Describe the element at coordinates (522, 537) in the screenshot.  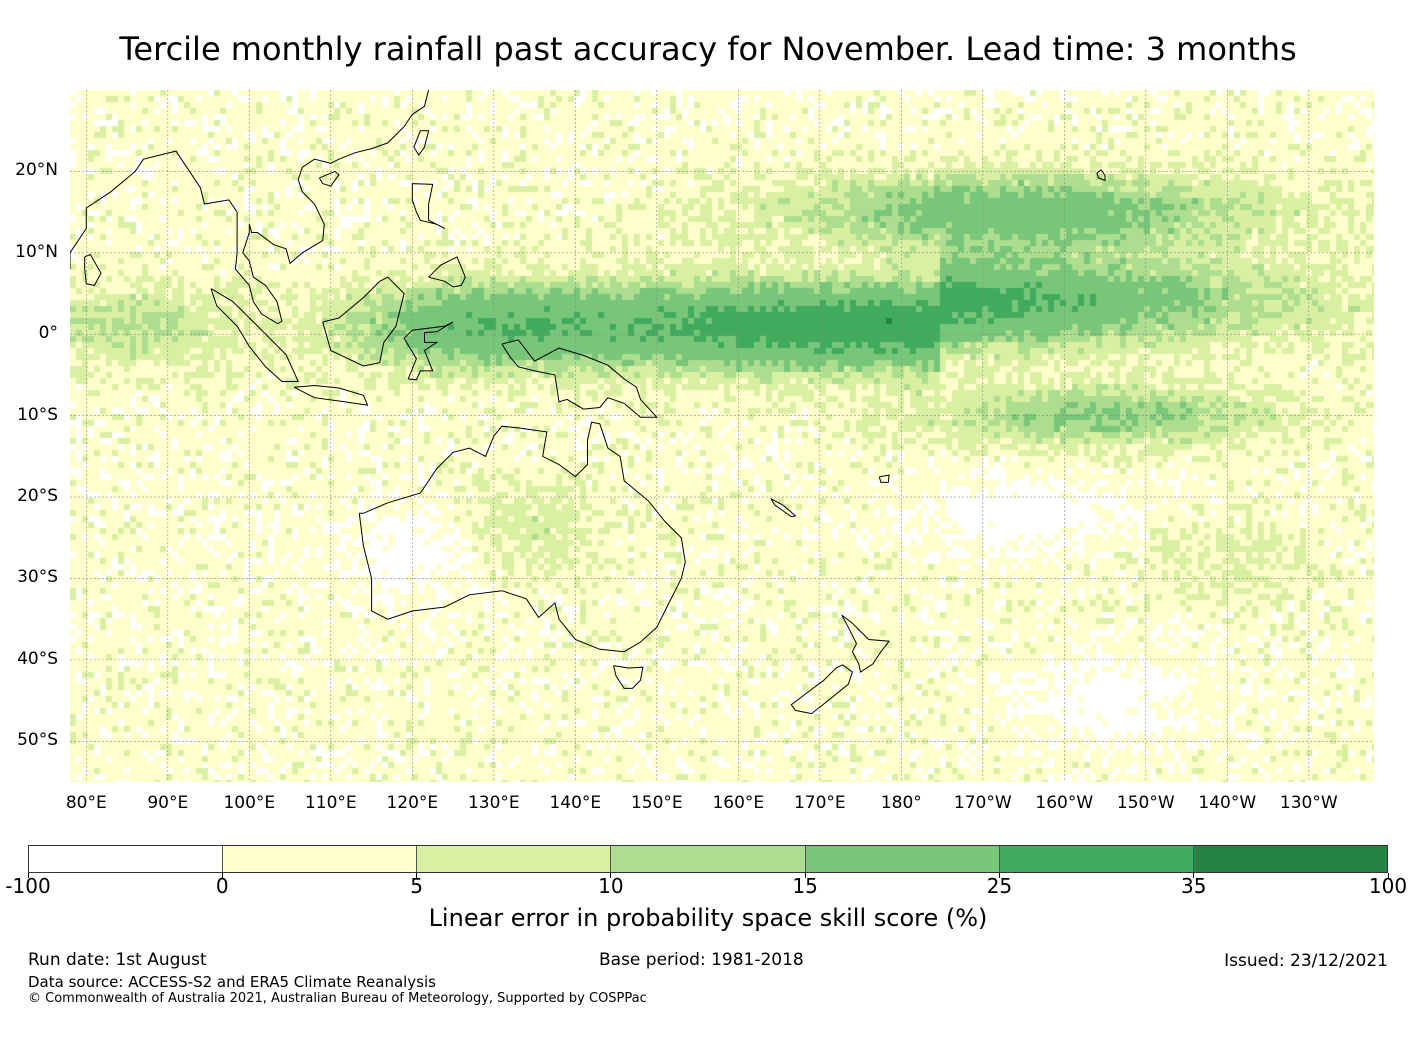
I see `coastline-australia` at that location.